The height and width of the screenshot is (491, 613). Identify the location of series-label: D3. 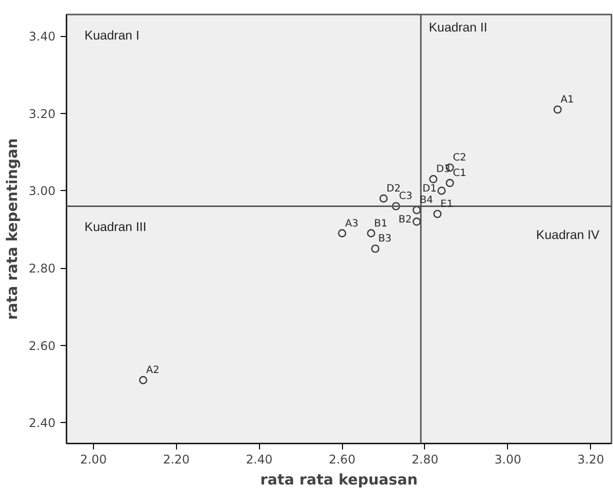
(443, 170).